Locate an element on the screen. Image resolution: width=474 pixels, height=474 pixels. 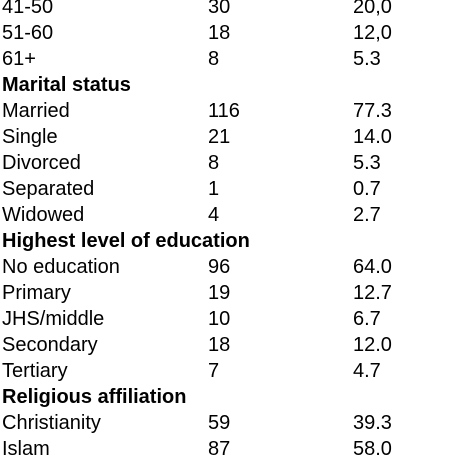
percent-cell: 12,0 is located at coordinates (372, 33).